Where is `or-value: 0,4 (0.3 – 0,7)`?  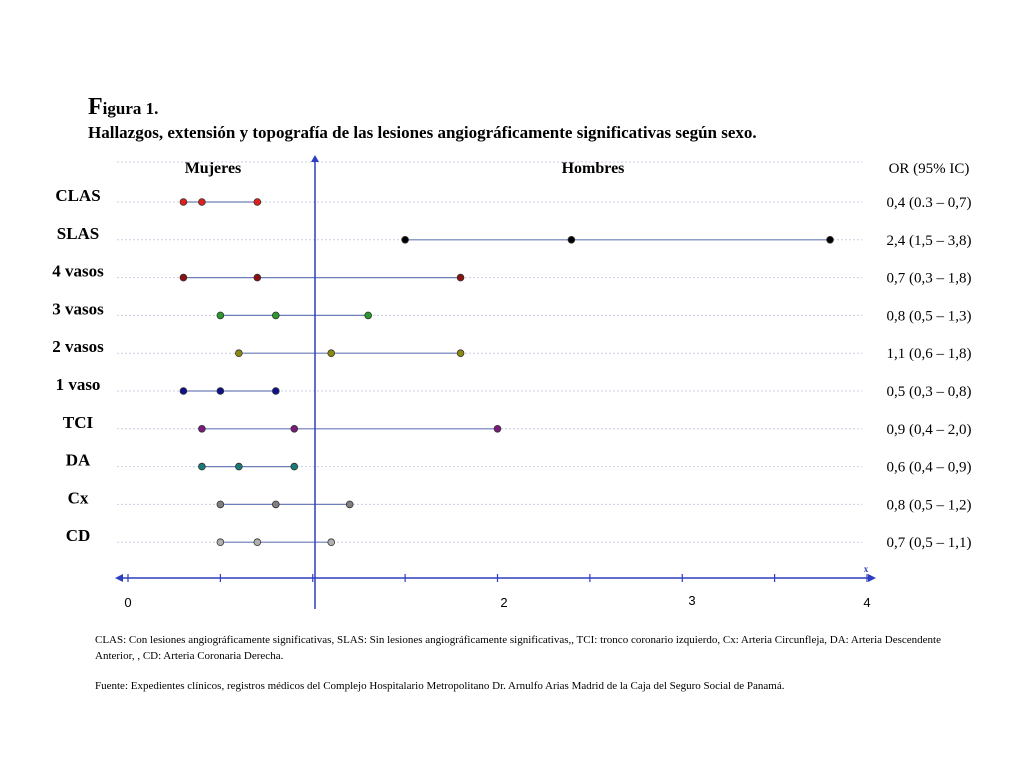 or-value: 0,4 (0.3 – 0,7) is located at coordinates (929, 203).